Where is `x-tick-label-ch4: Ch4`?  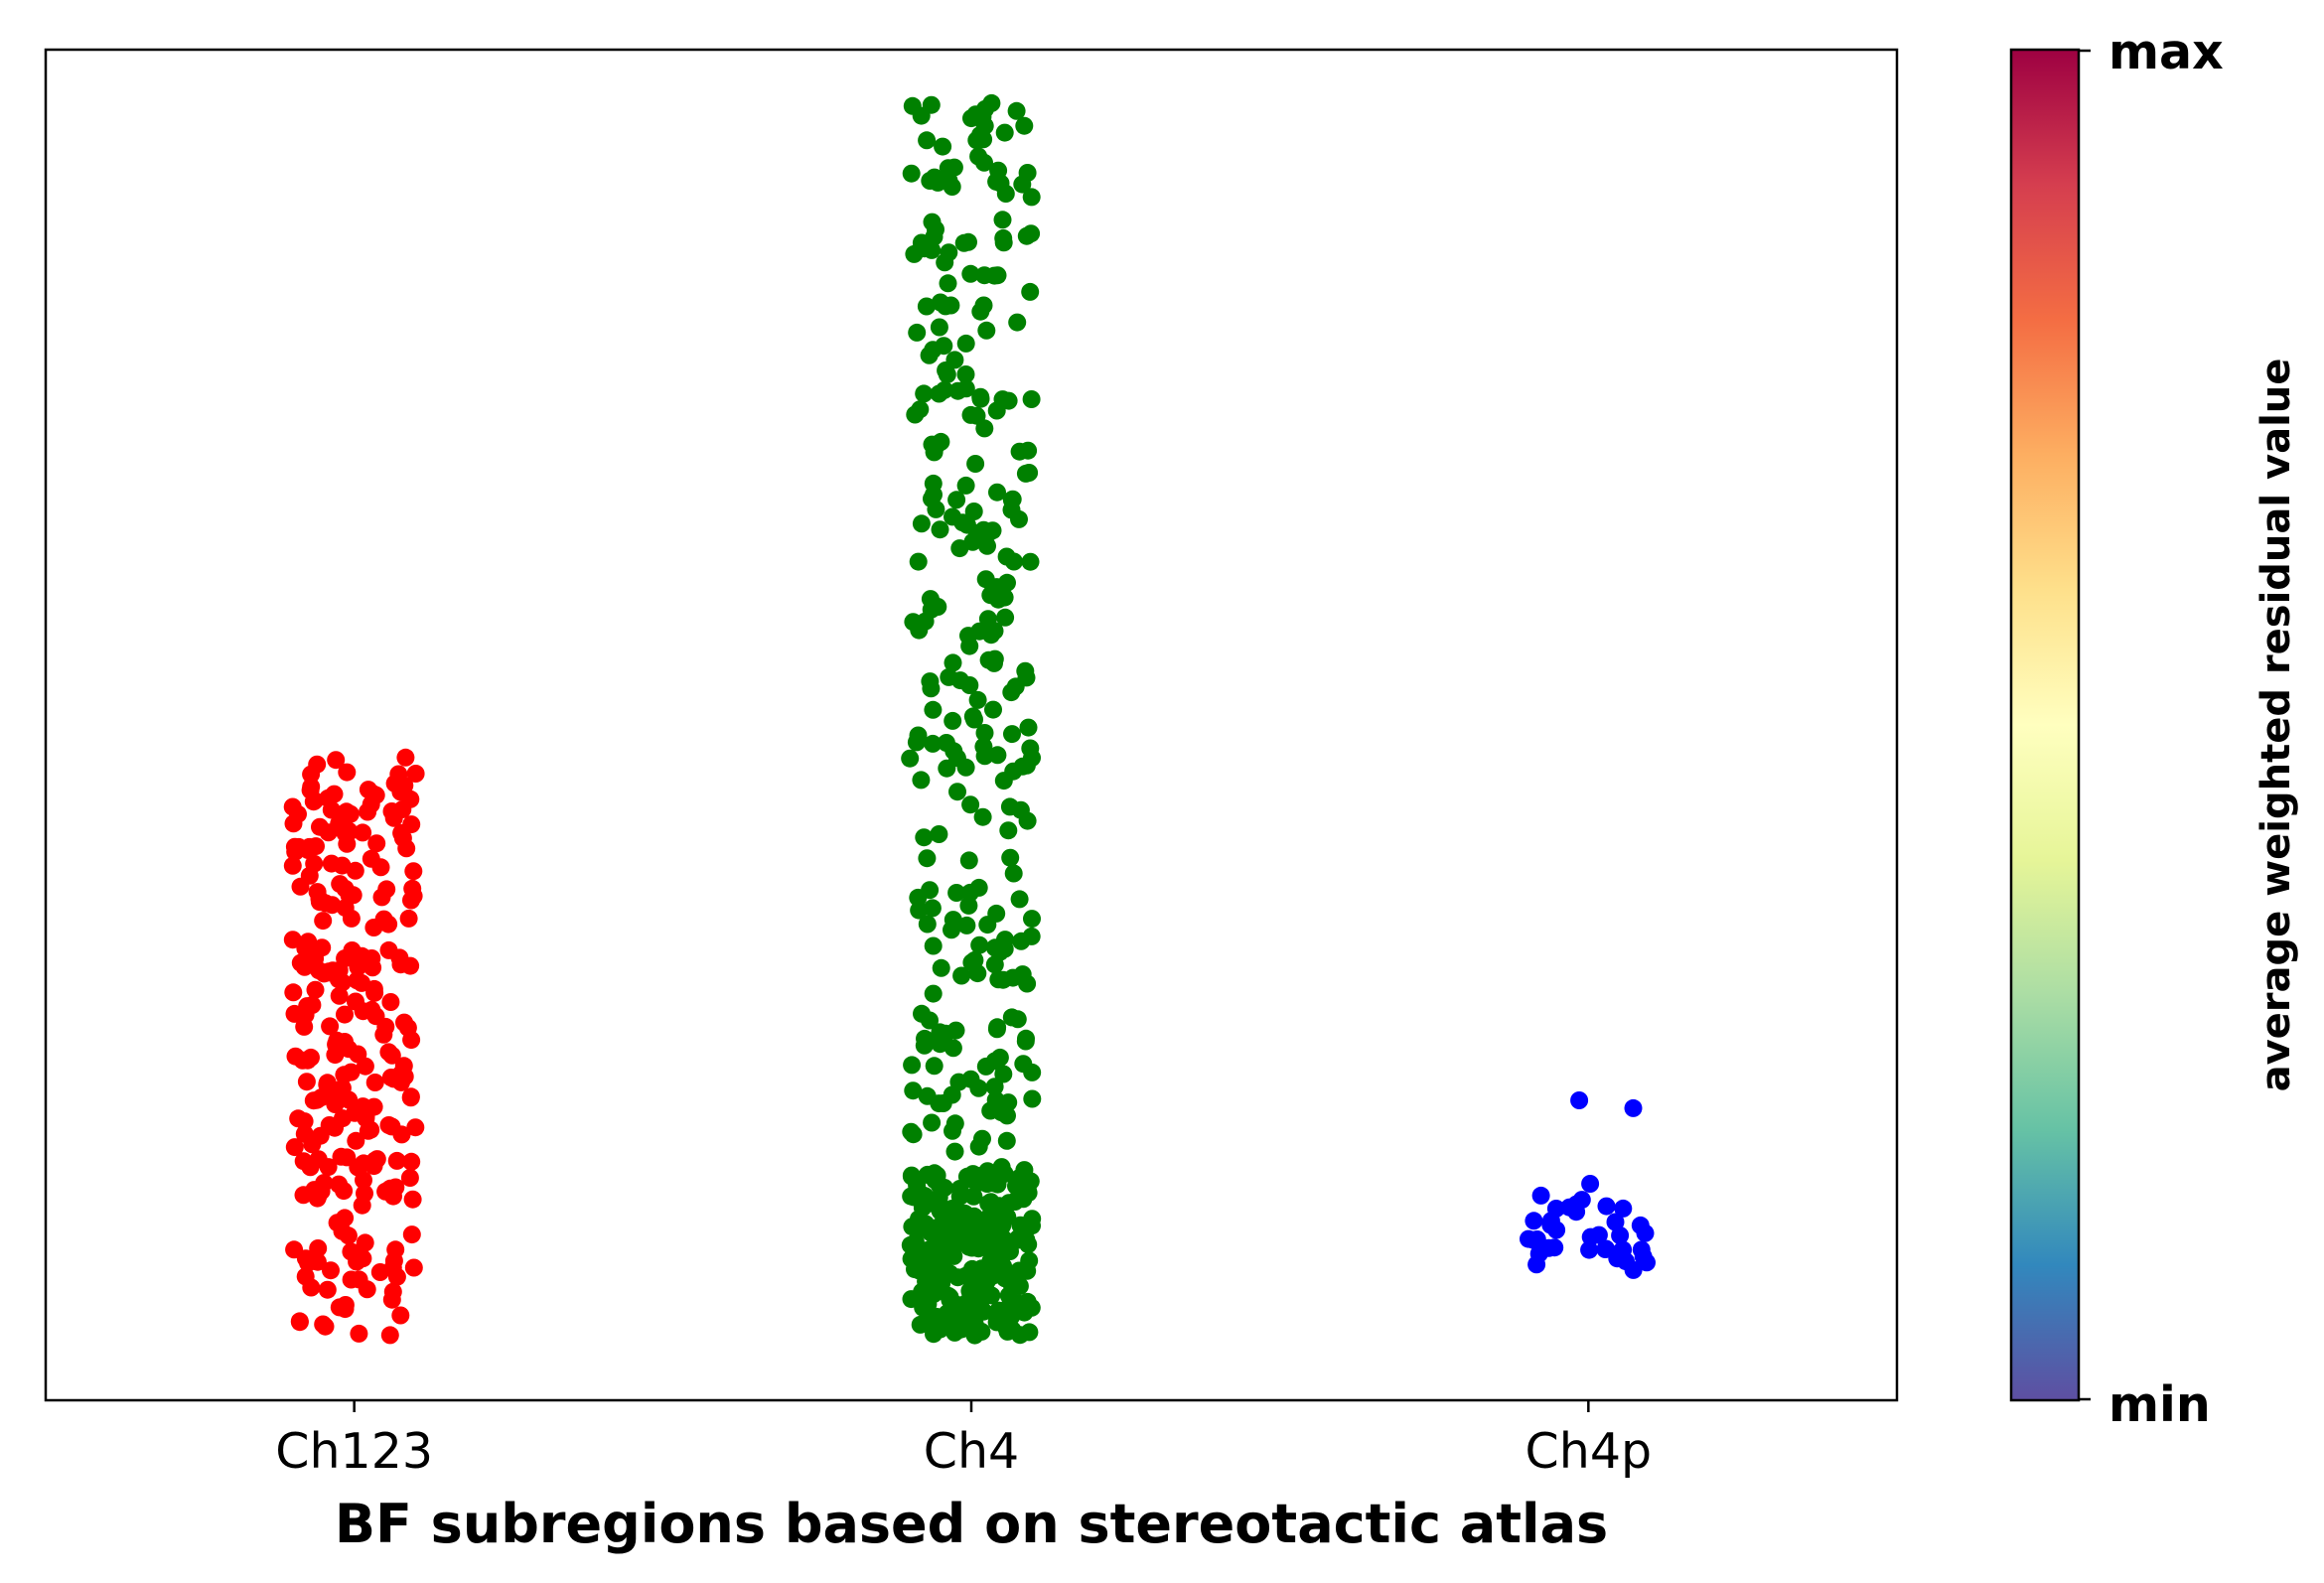 x-tick-label-ch4: Ch4 is located at coordinates (971, 1452).